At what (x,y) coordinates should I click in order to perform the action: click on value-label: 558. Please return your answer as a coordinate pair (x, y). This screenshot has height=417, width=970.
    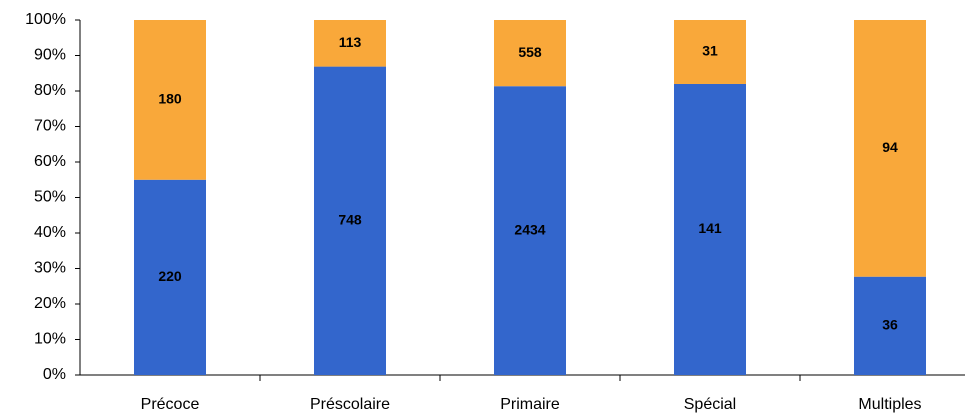
    Looking at the image, I should click on (530, 52).